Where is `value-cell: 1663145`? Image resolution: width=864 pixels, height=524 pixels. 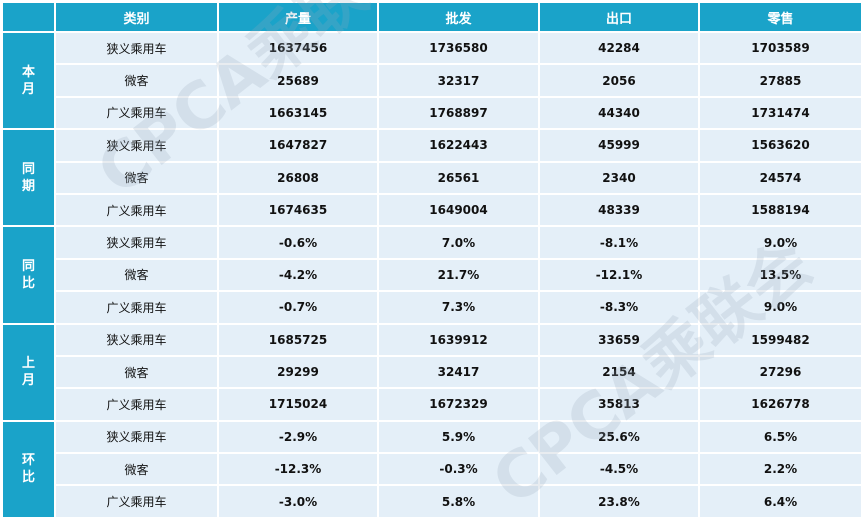 value-cell: 1663145 is located at coordinates (299, 114).